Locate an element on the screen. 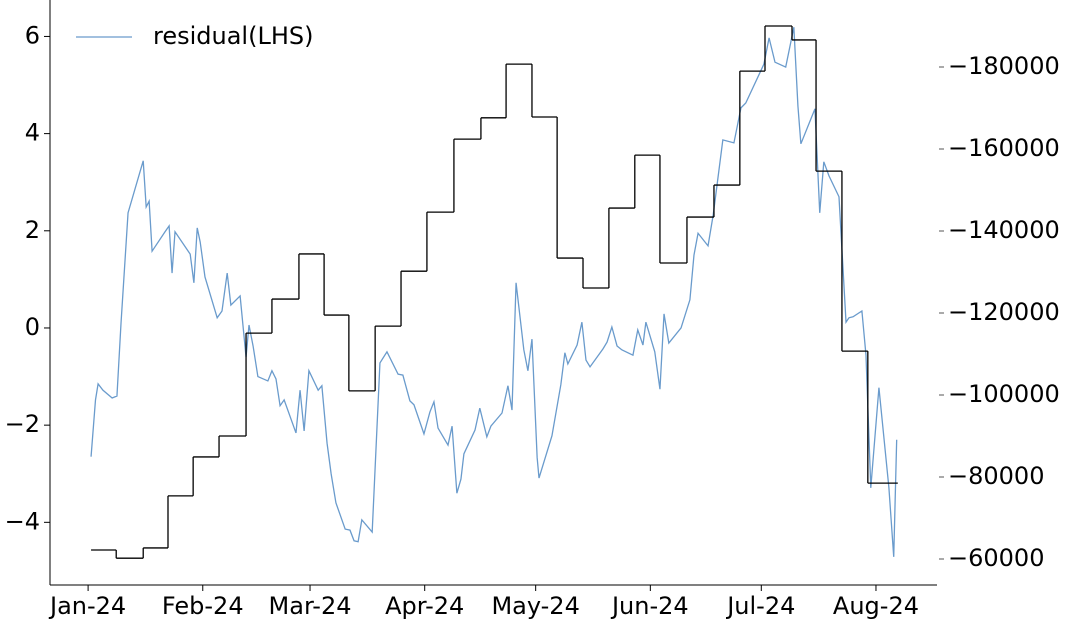 The width and height of the screenshot is (1077, 622). x-tick-label: Apr-24 is located at coordinates (424, 606).